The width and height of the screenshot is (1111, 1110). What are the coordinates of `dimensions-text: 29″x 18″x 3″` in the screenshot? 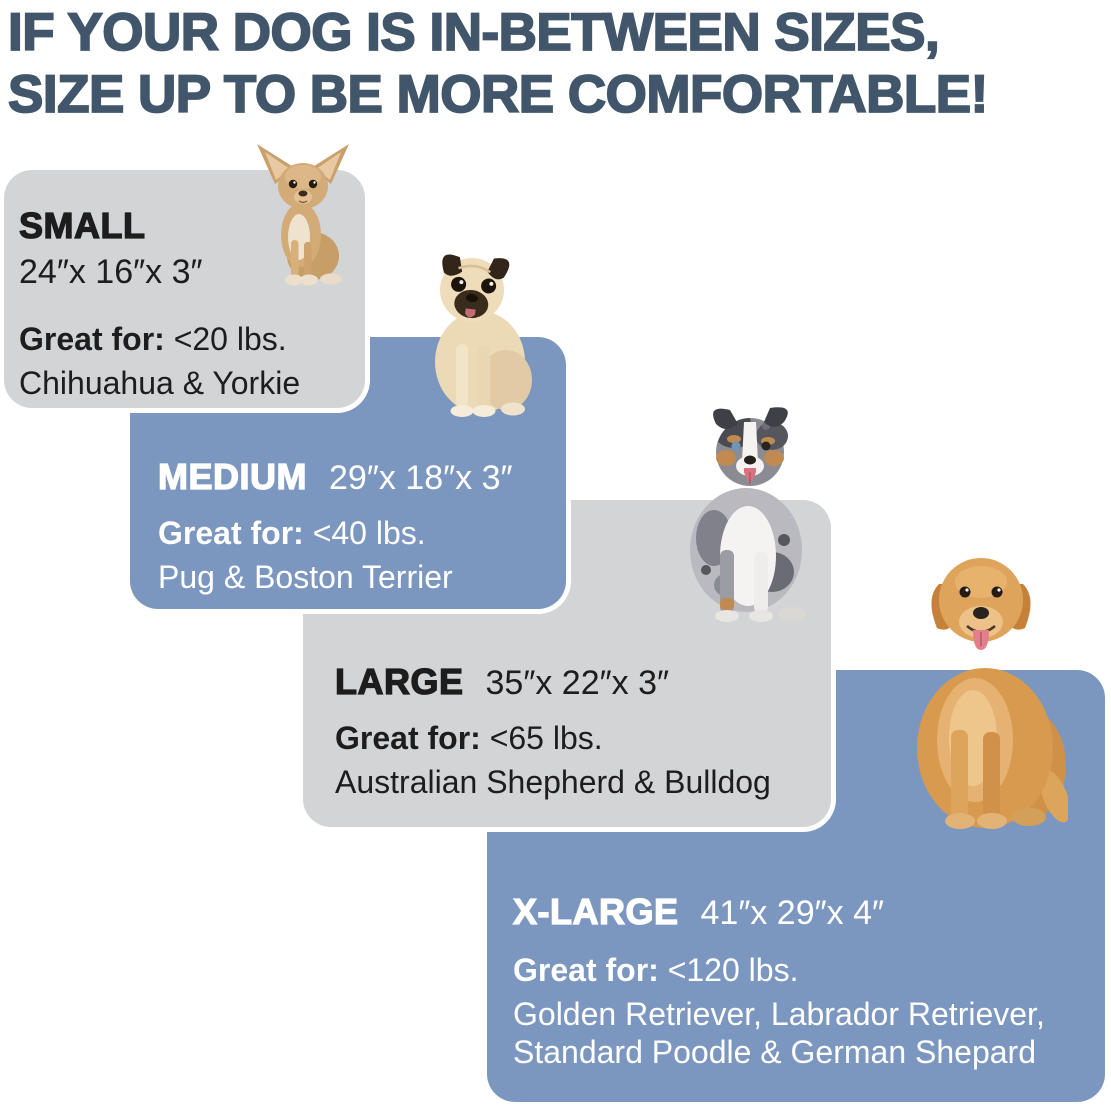 It's located at (421, 478).